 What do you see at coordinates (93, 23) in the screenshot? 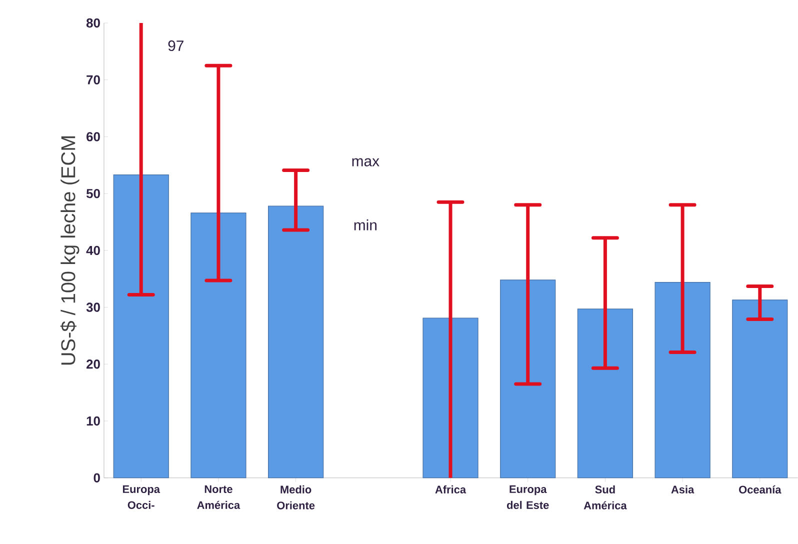
I see `y-tick-label: 80` at bounding box center [93, 23].